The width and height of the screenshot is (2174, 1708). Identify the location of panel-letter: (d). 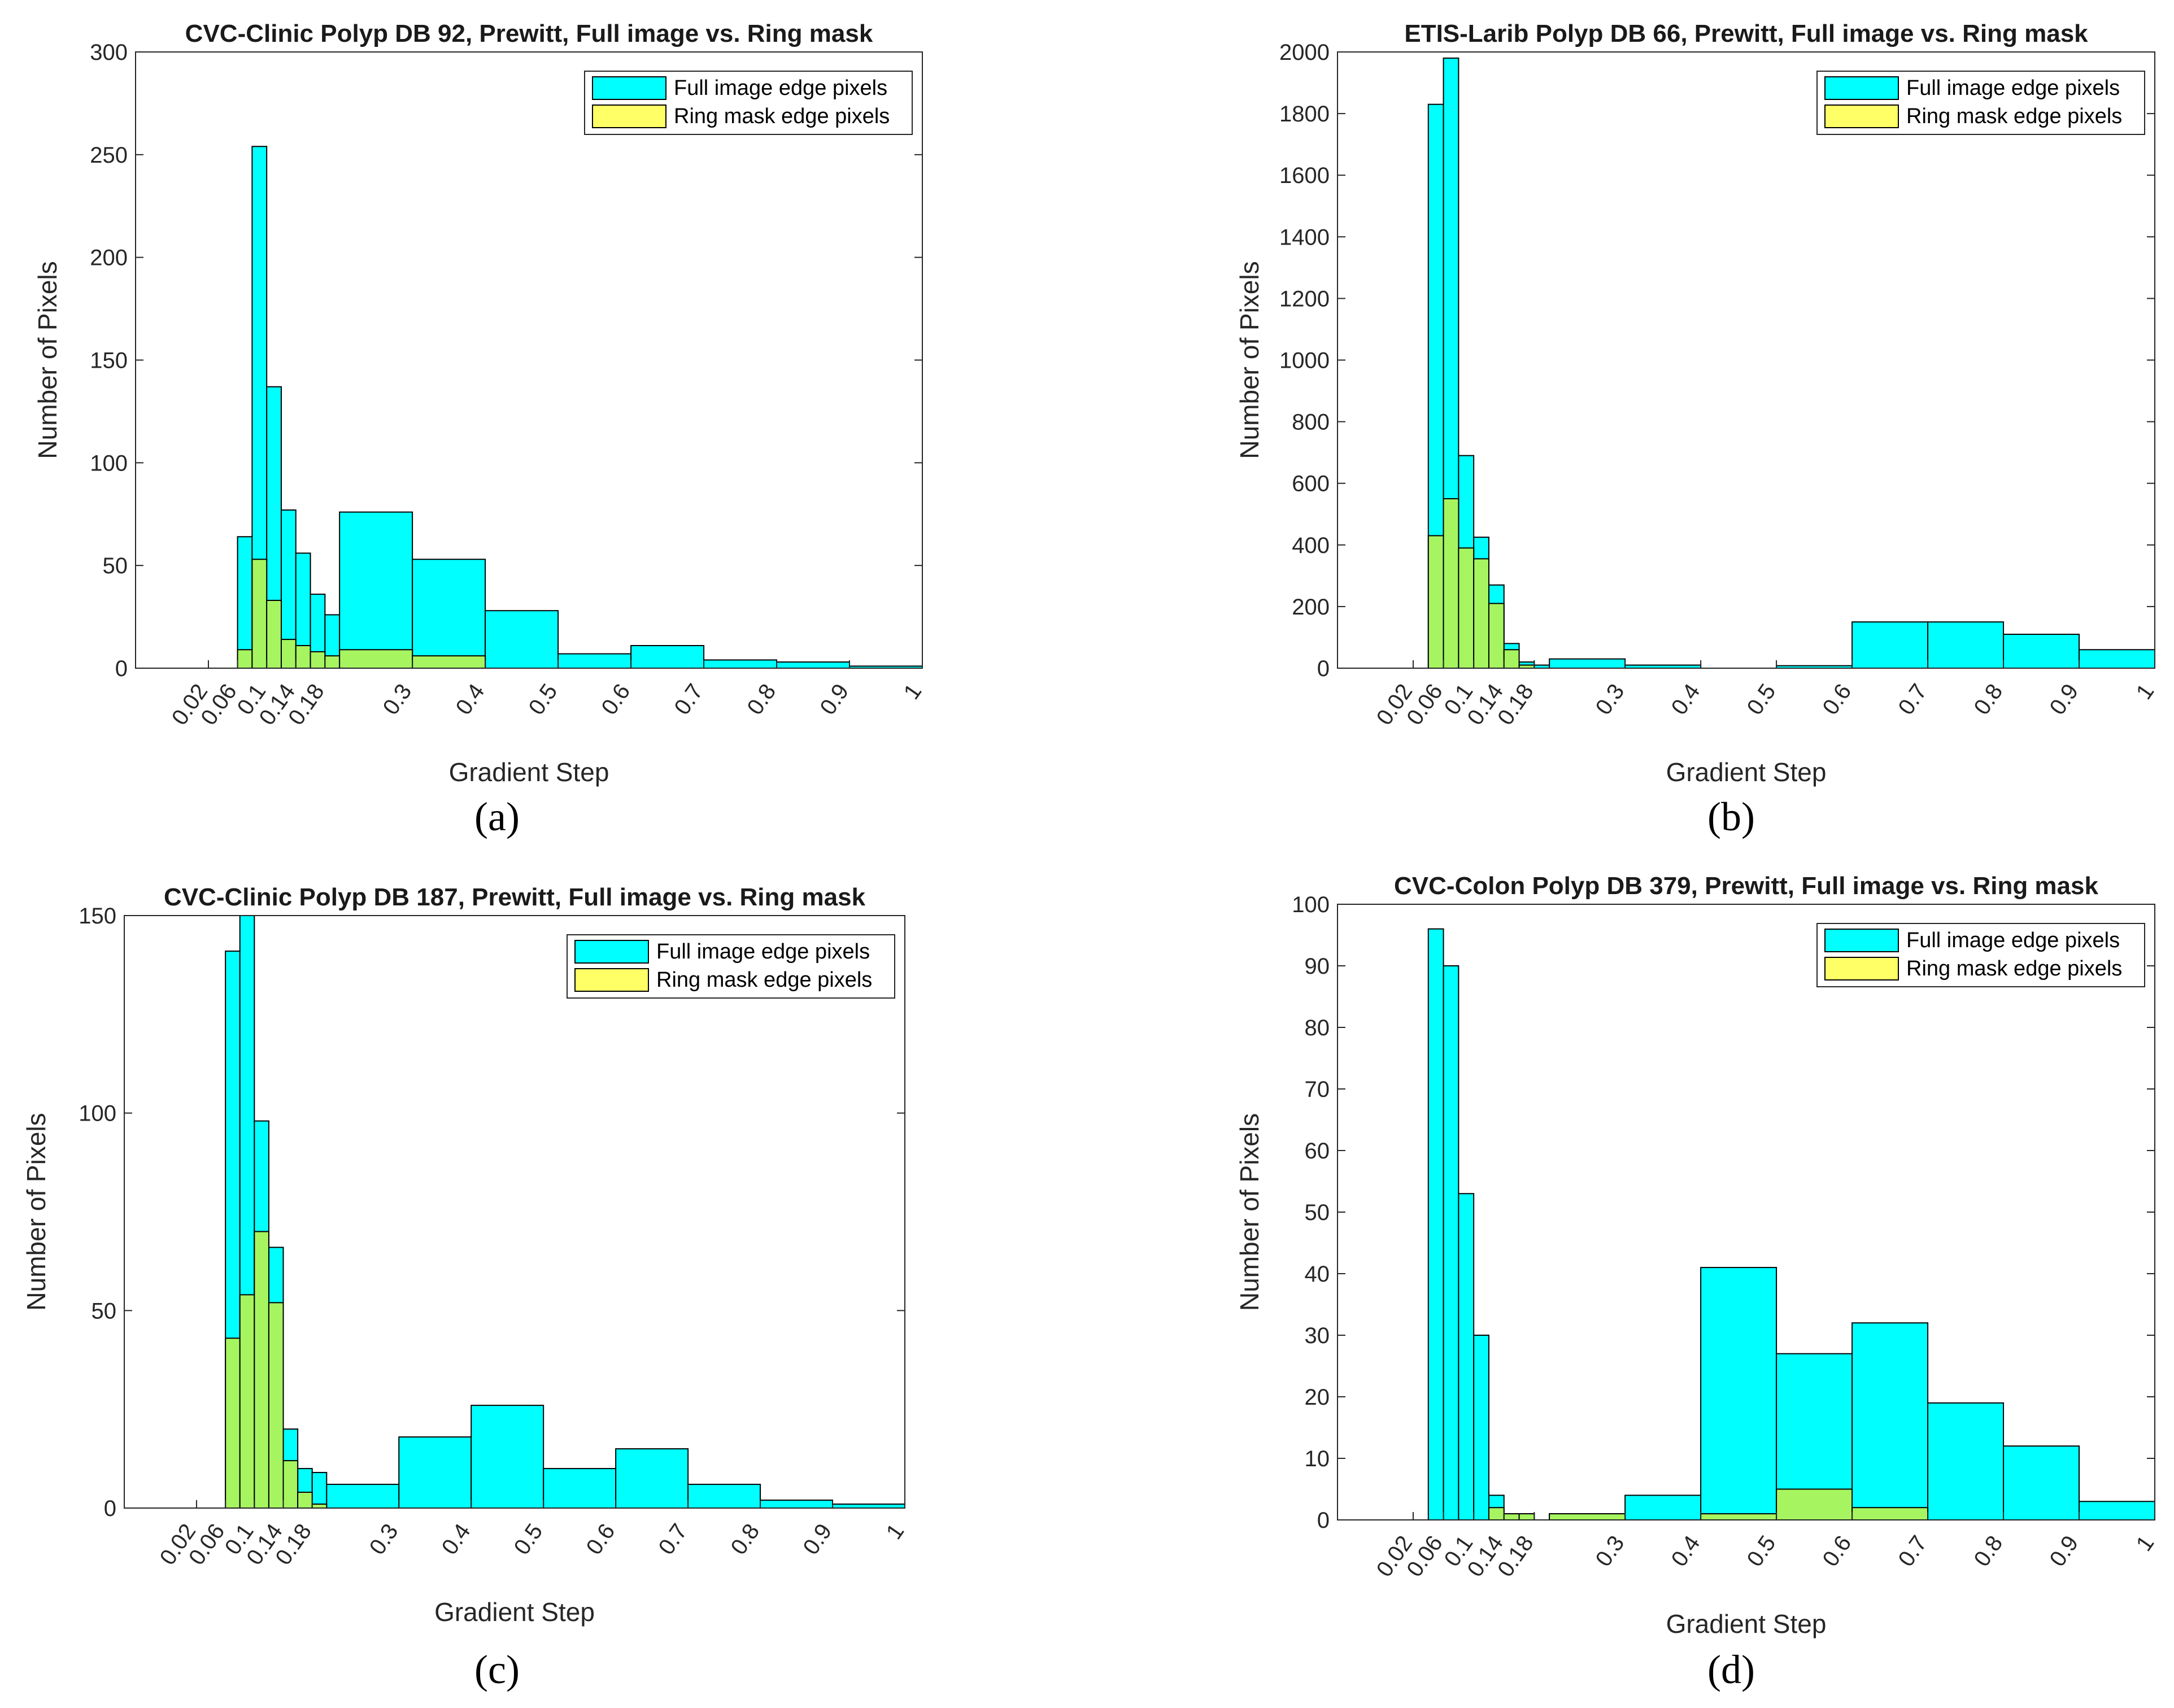
(1731, 1669).